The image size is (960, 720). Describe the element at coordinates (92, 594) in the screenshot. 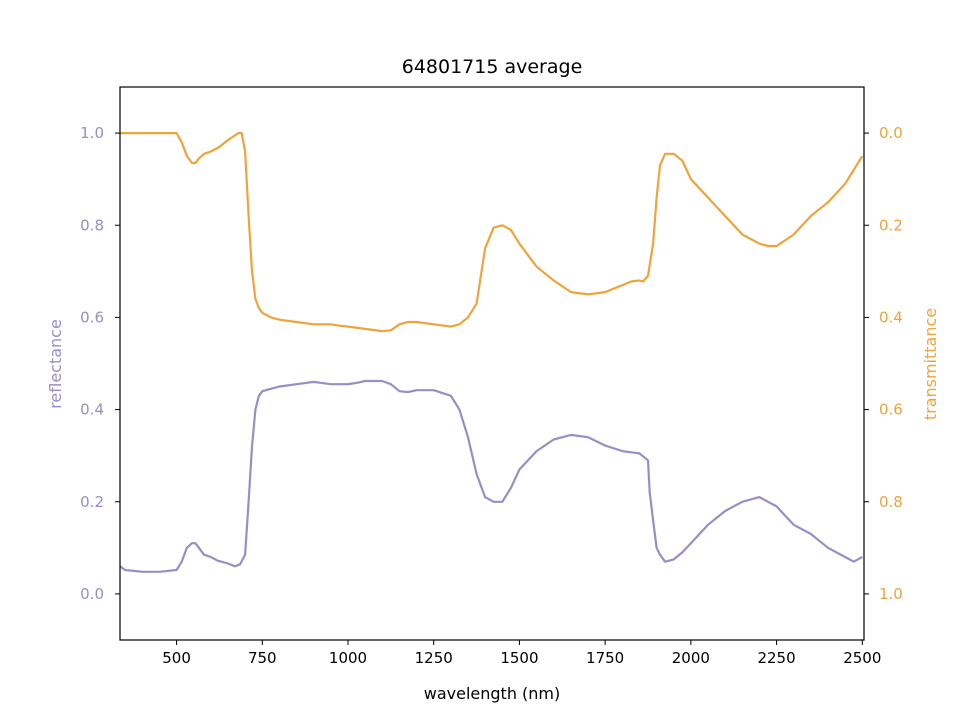

I see `y-left-tick-label: 0.0` at that location.